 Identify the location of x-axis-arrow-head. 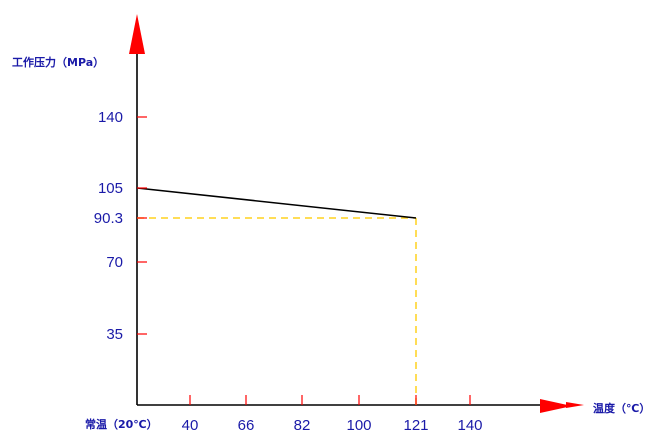
(556, 406).